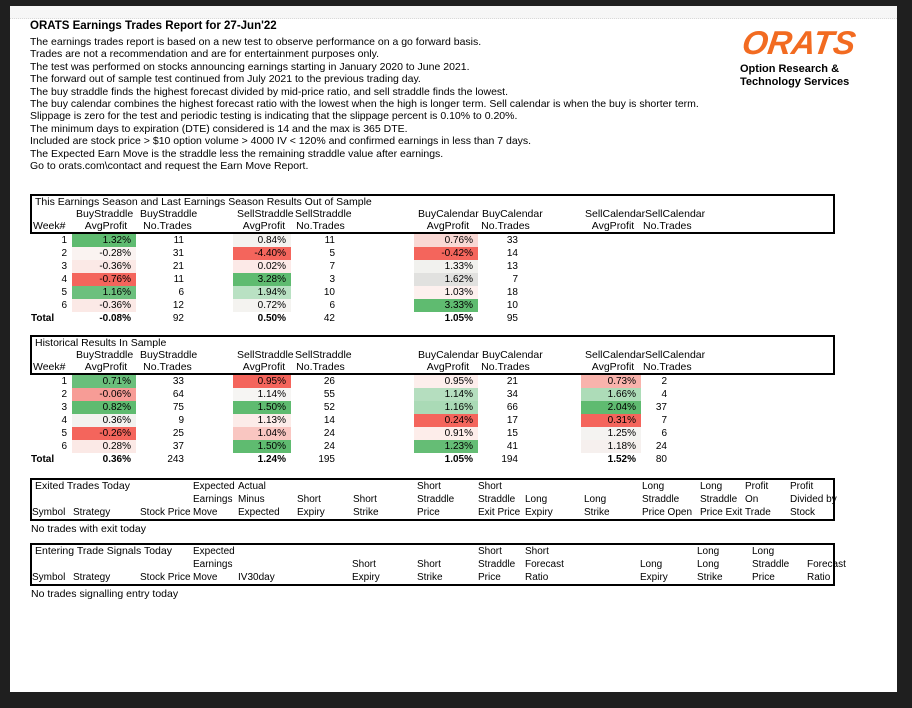 This screenshot has width=912, height=708. I want to click on results-data-row: 5 1.16% 6 1.94% 10 1.03% 18, so click(432, 292).